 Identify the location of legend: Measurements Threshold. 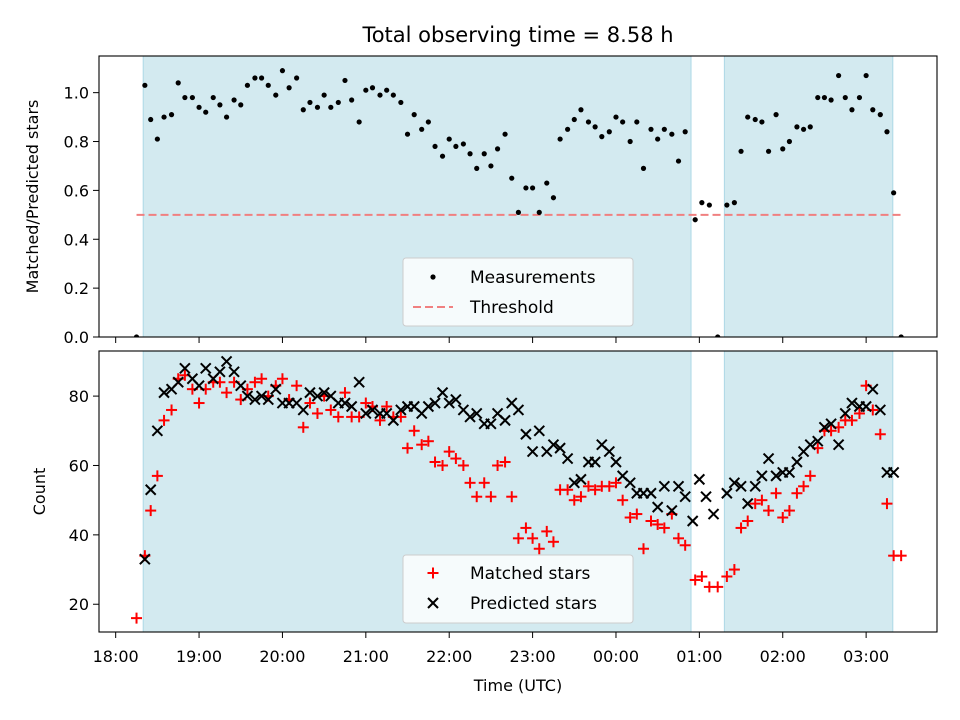
(518, 292).